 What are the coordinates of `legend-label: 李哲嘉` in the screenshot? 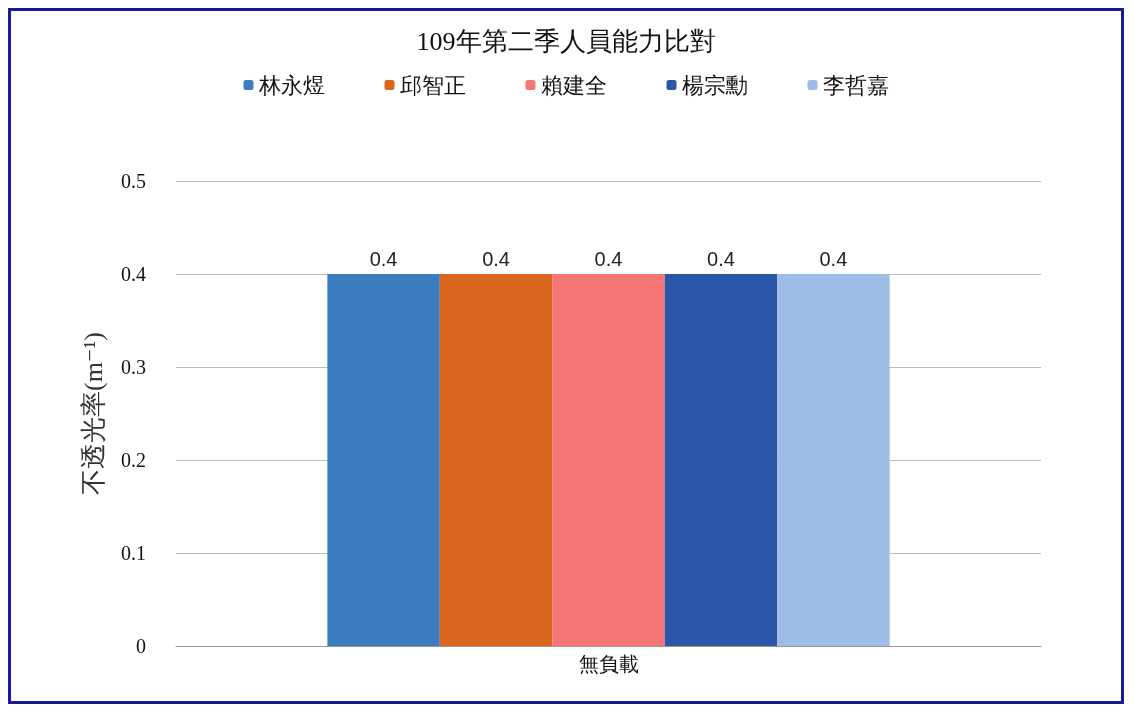 It's located at (855, 85).